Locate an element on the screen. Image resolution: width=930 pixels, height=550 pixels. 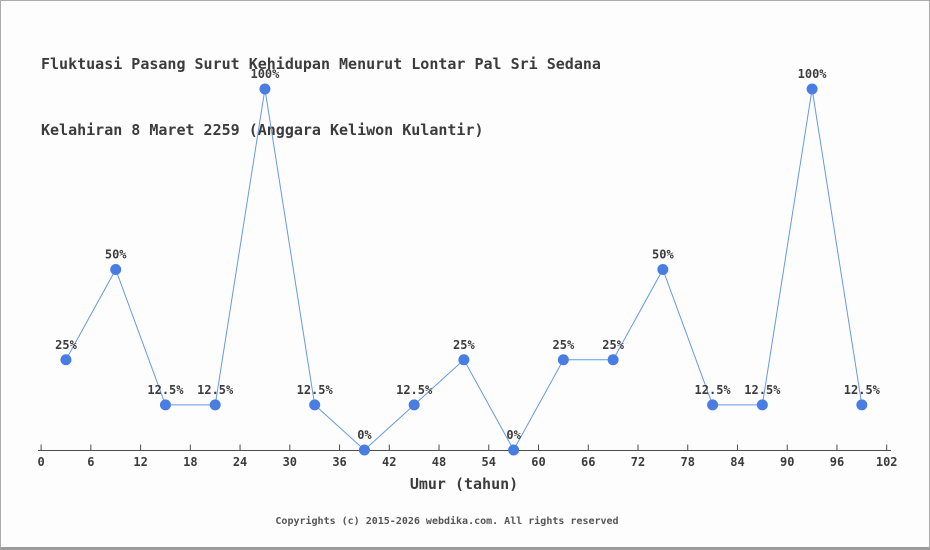
x-axis-tick-label: 54 is located at coordinates (489, 462).